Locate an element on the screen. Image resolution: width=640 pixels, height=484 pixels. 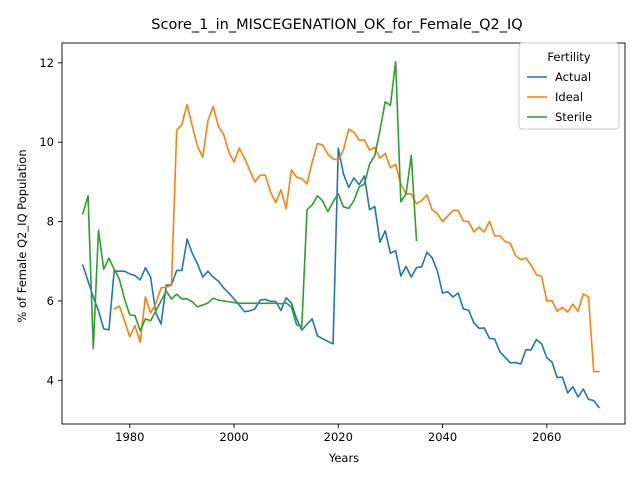
y-tick-label: 8 is located at coordinates (50, 222).